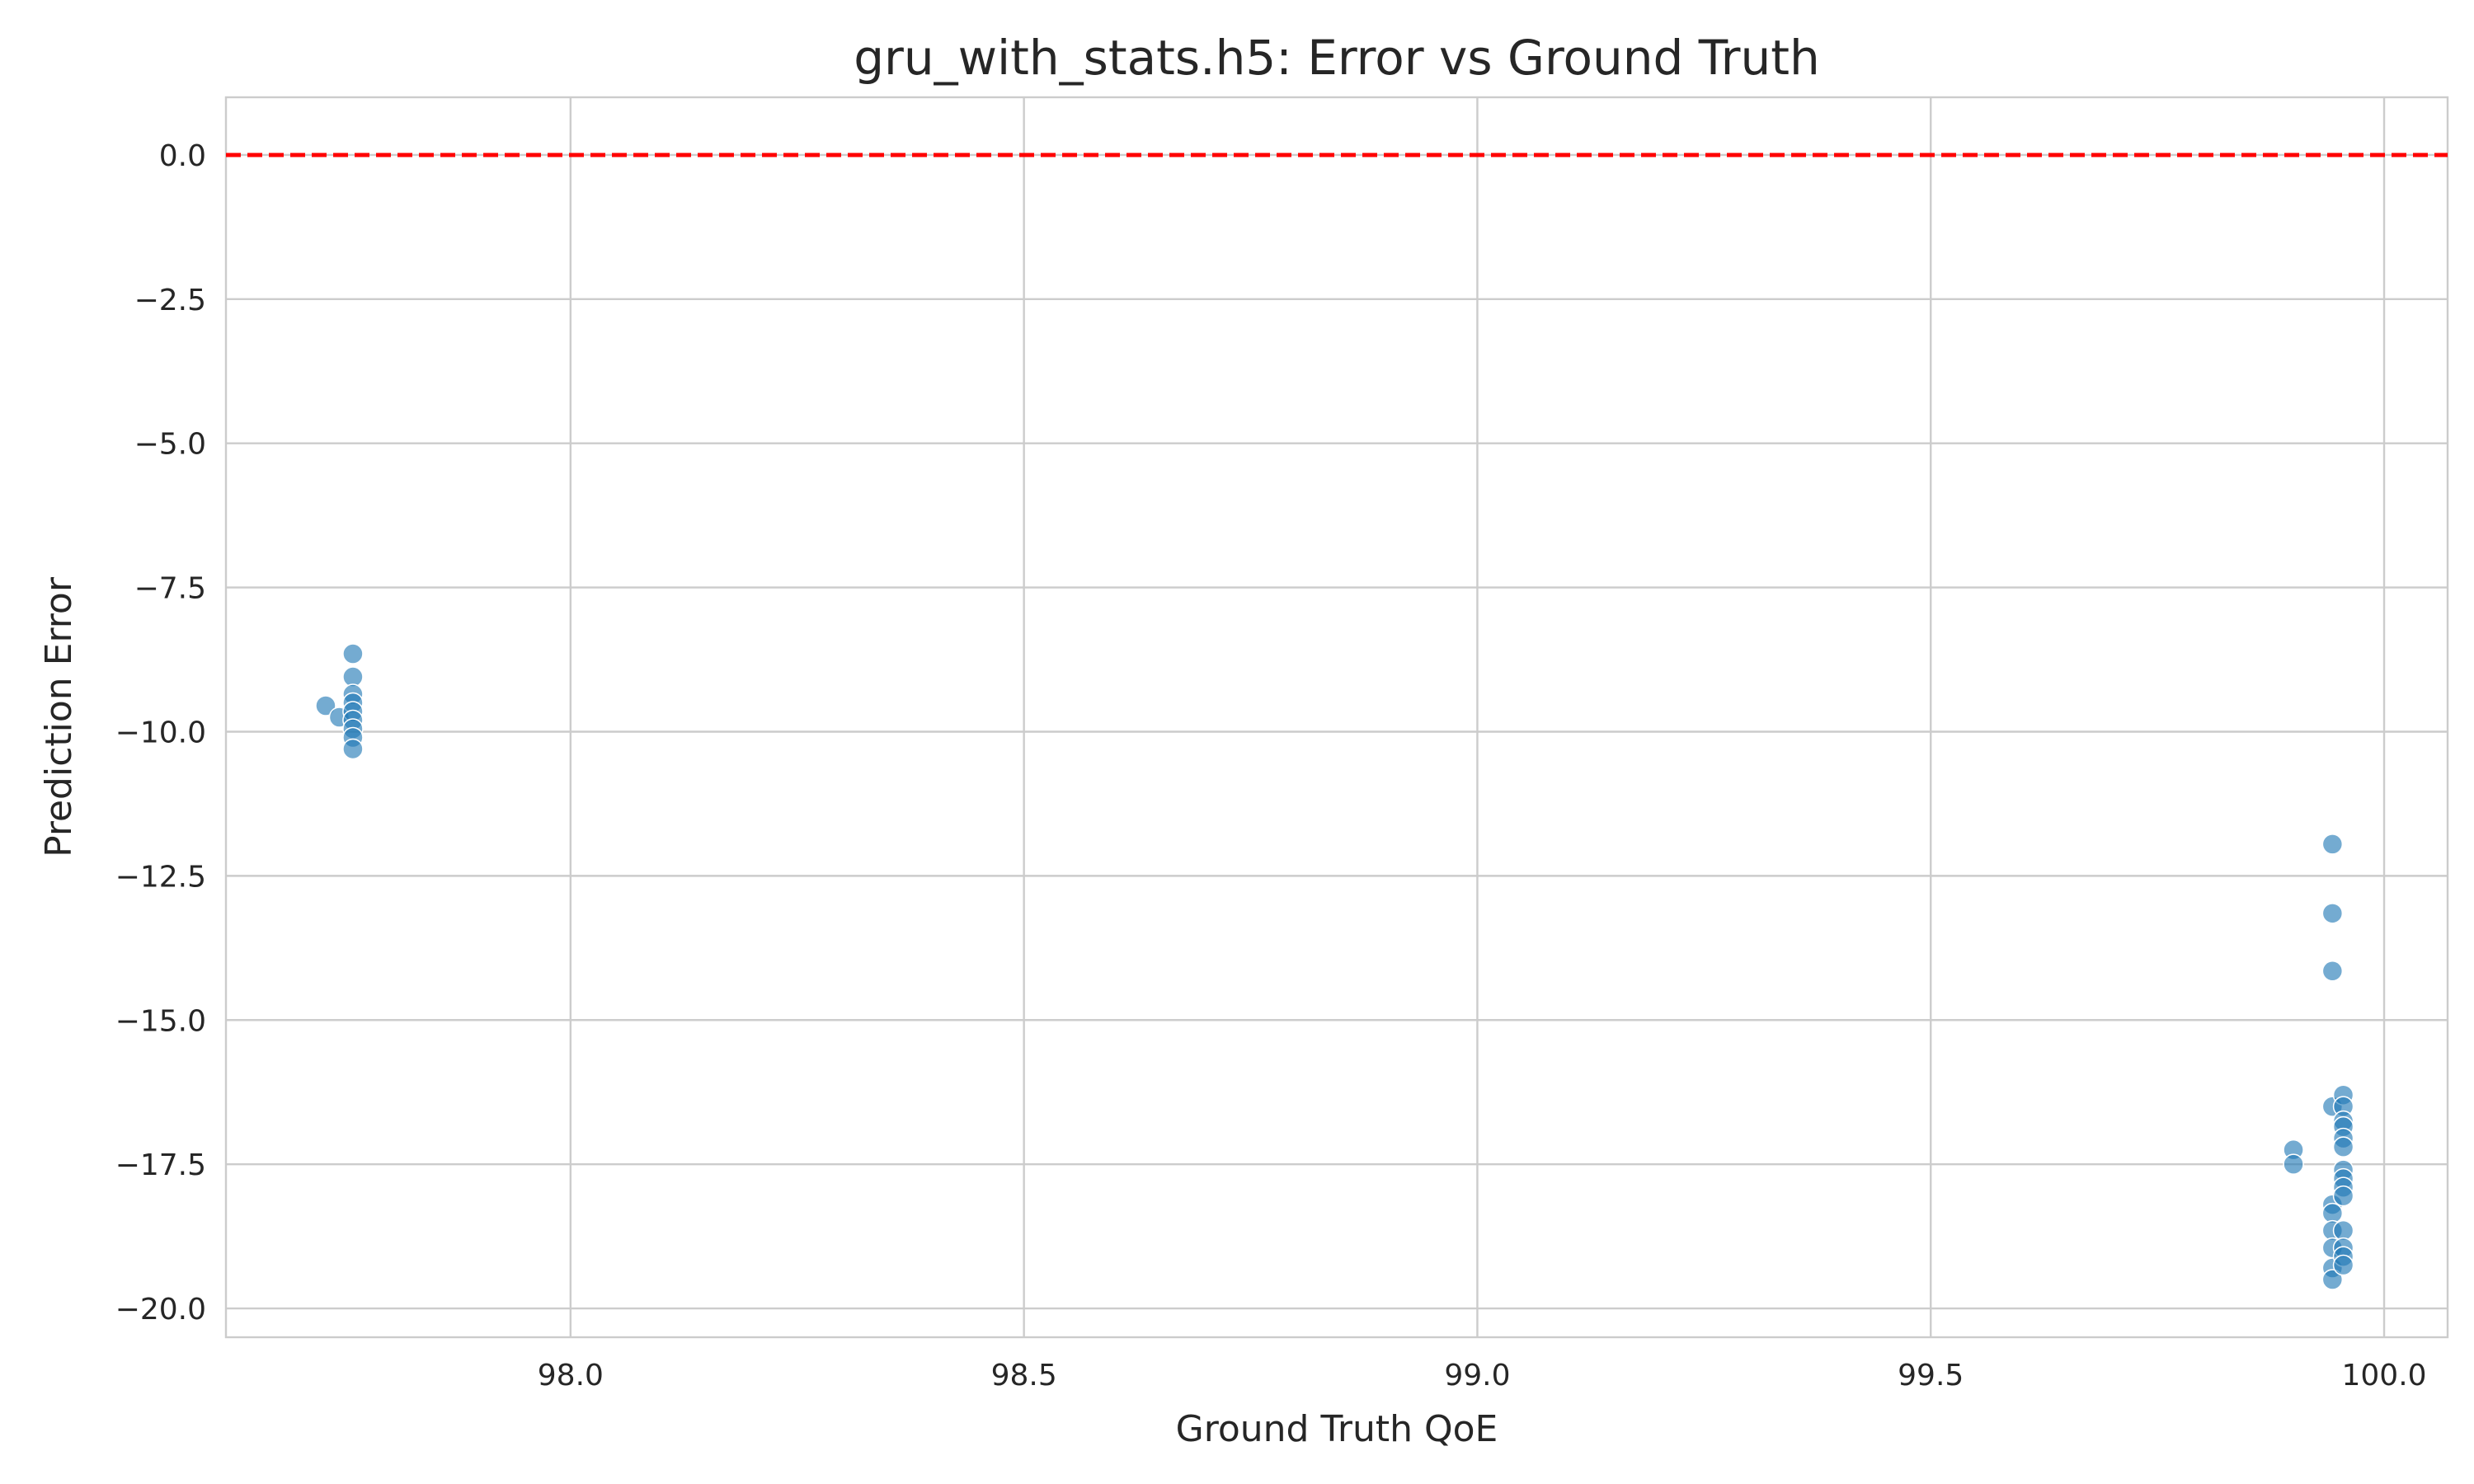 The height and width of the screenshot is (1484, 2474). What do you see at coordinates (571, 1375) in the screenshot?
I see `x-tick-label: 98.0` at bounding box center [571, 1375].